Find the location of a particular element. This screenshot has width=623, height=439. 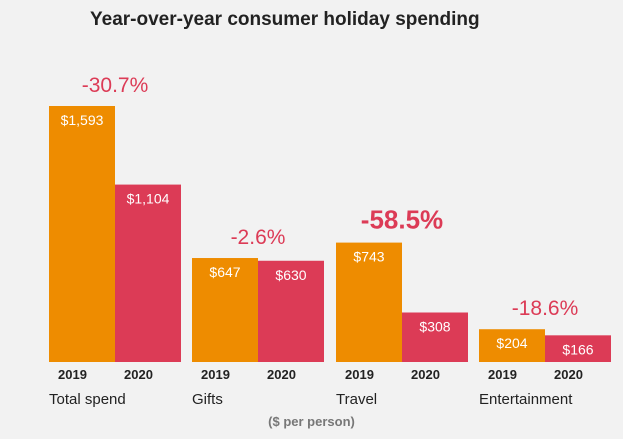

category-label: Gifts is located at coordinates (207, 399).